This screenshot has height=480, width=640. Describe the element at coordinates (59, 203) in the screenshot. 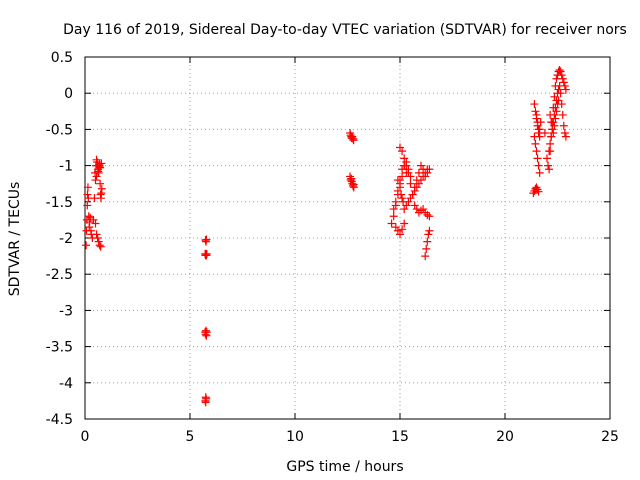

I see `y-tick-label: -1.5` at that location.